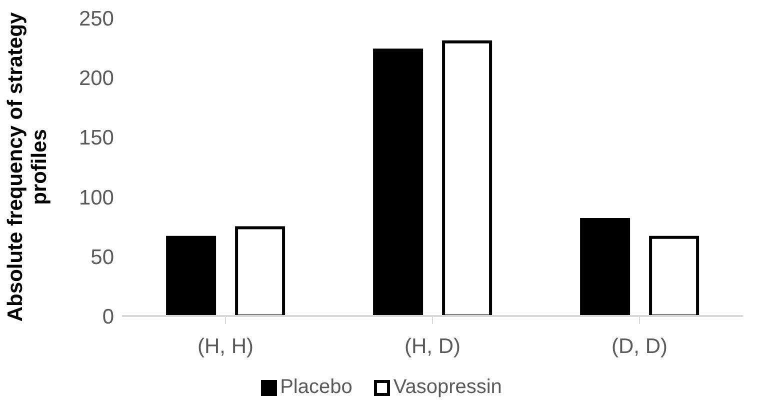 Image resolution: width=763 pixels, height=409 pixels. What do you see at coordinates (102, 257) in the screenshot?
I see `y-tick-label: 50` at bounding box center [102, 257].